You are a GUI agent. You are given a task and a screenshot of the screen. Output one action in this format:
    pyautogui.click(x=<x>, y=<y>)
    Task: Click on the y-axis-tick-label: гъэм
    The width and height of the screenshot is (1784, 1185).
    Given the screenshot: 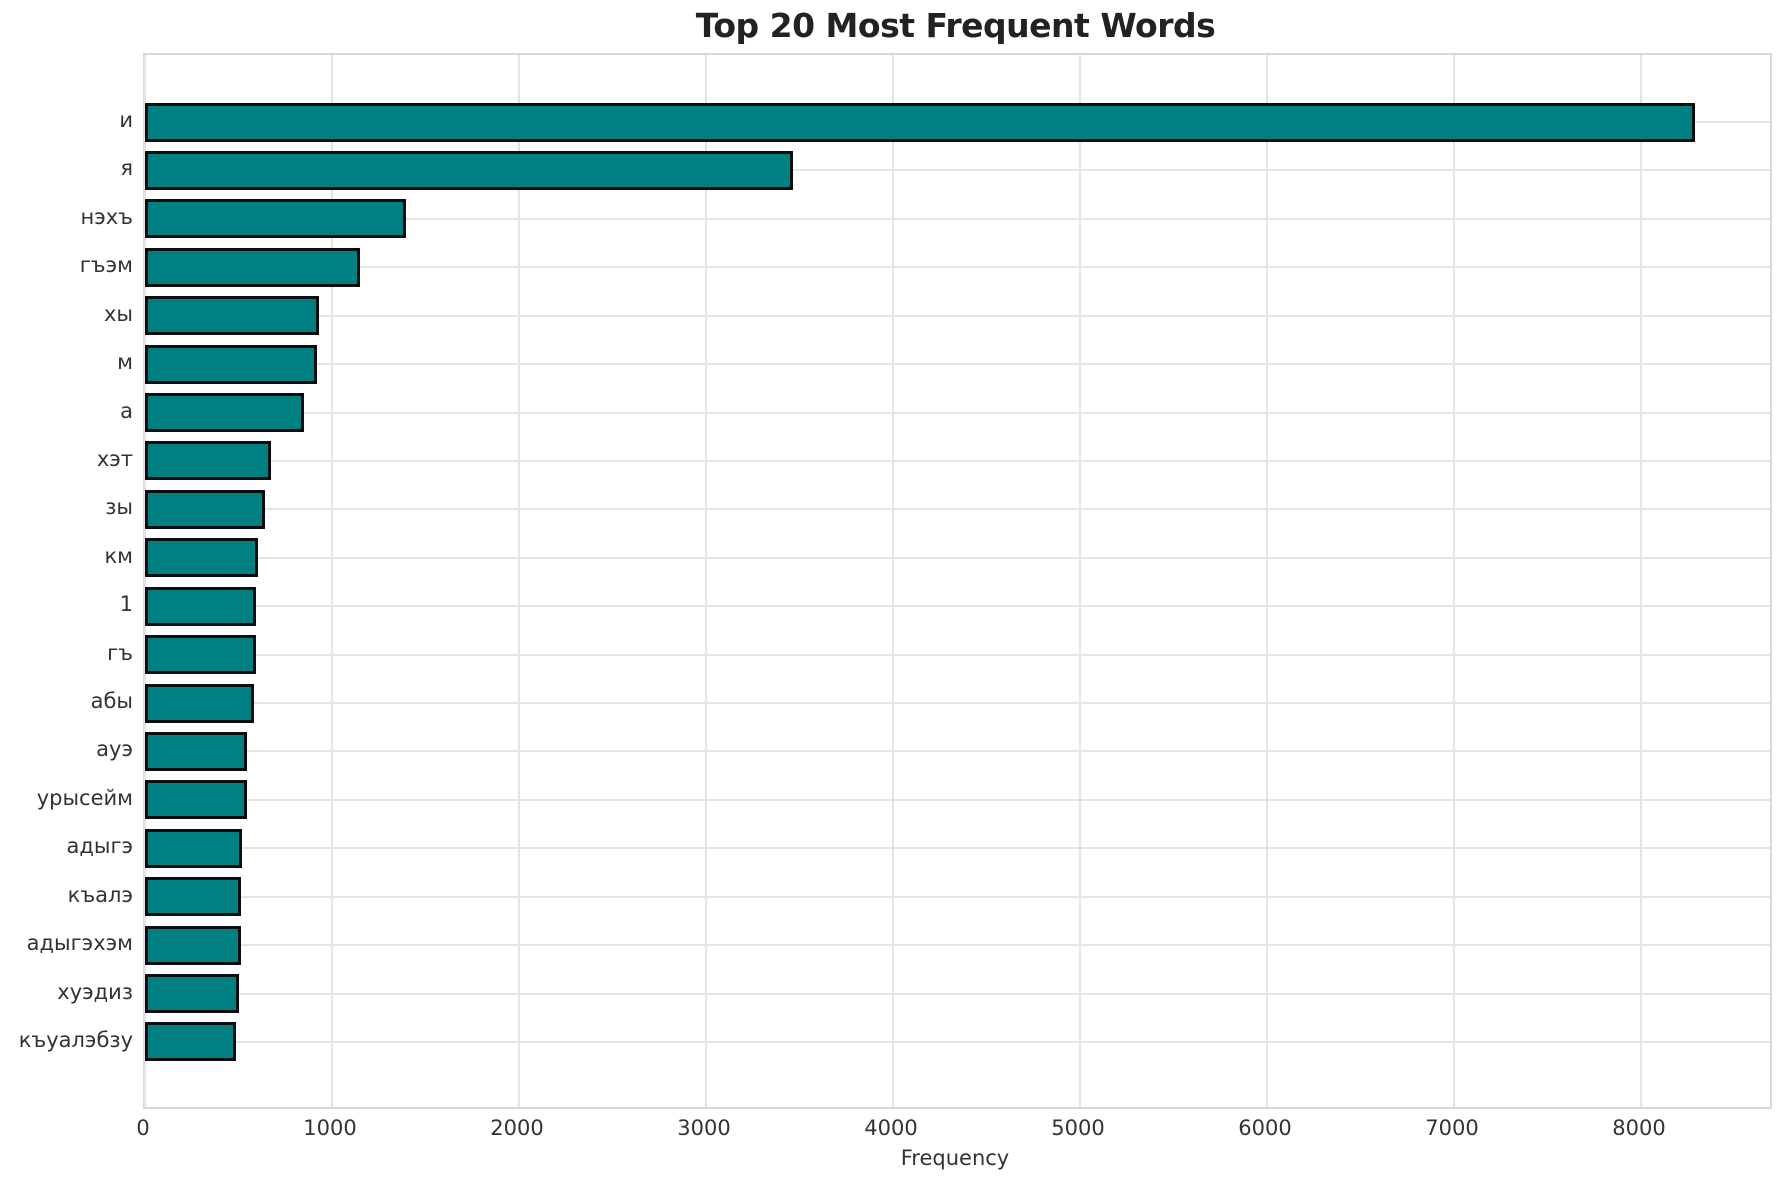 What is the action you would take?
    pyautogui.click(x=106, y=265)
    